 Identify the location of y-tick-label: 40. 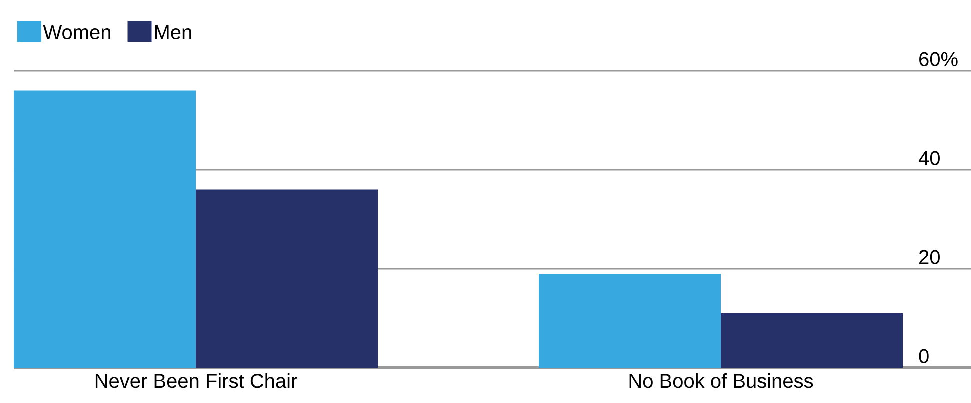
(929, 158).